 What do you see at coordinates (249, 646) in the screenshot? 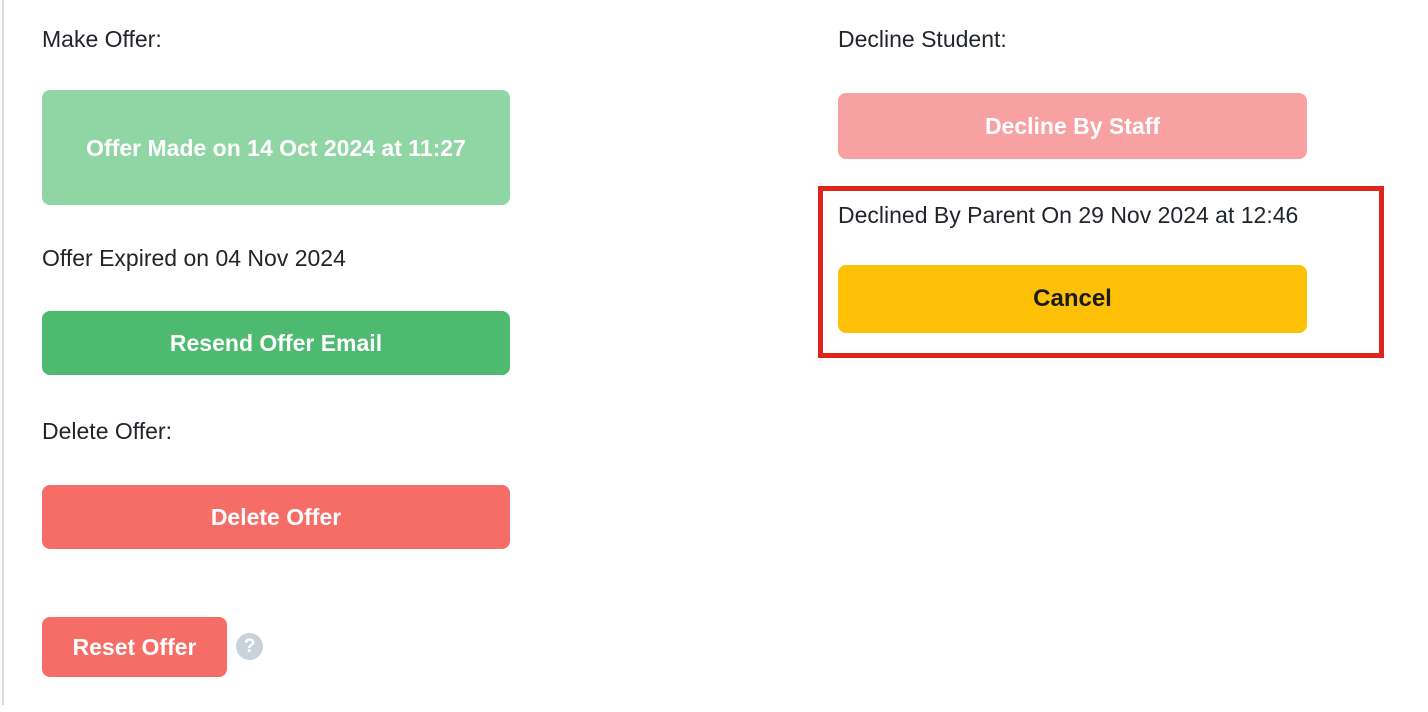
I see `help-question-icon: ?` at bounding box center [249, 646].